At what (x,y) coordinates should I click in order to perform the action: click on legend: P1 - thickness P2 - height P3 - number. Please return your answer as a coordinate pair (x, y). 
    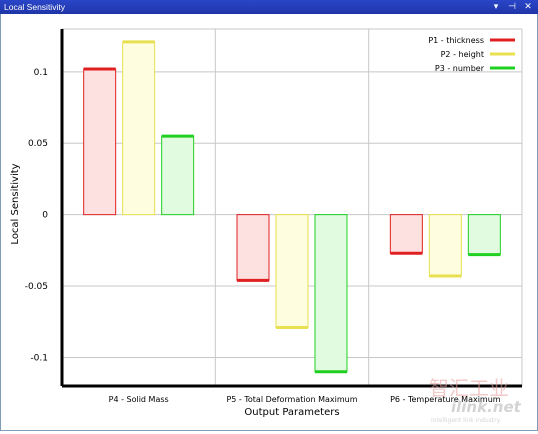
    Looking at the image, I should click on (471, 54).